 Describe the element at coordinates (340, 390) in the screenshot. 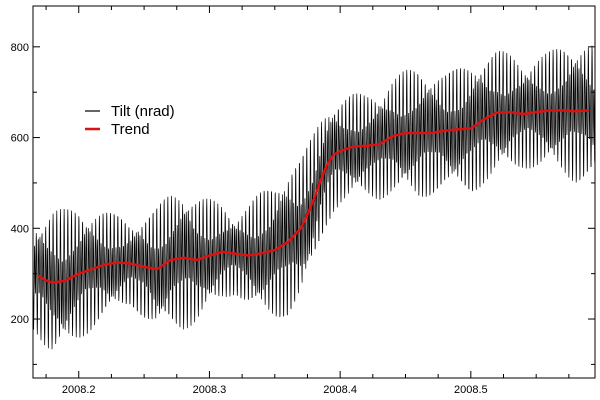

I see `x-tick-label: 2008.4` at that location.